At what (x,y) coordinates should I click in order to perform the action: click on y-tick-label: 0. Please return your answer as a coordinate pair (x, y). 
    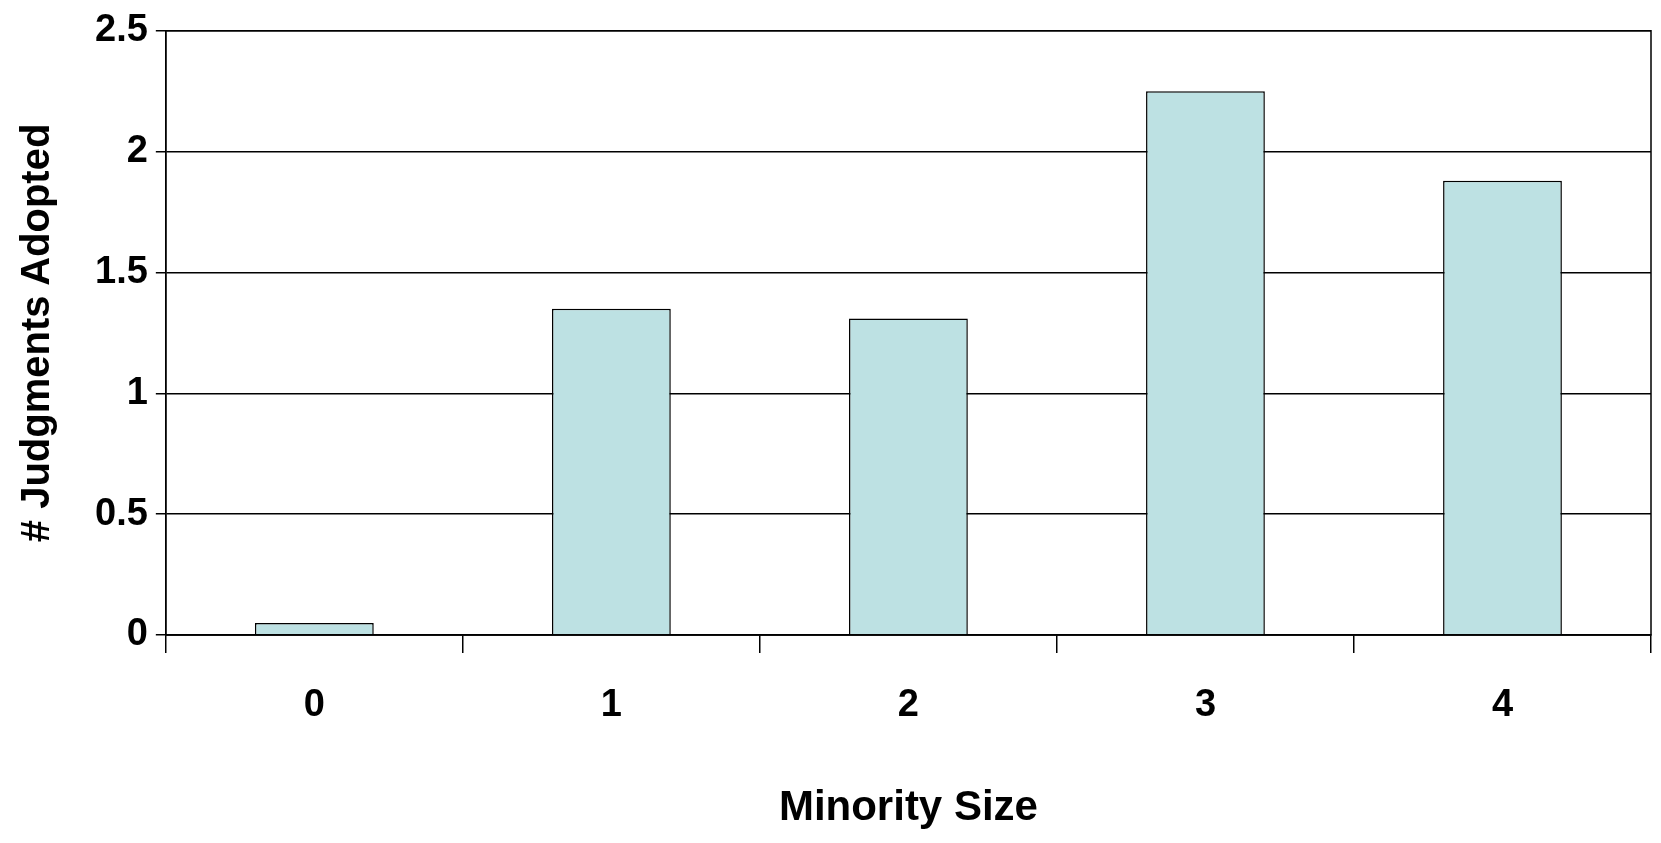
    Looking at the image, I should click on (137, 632).